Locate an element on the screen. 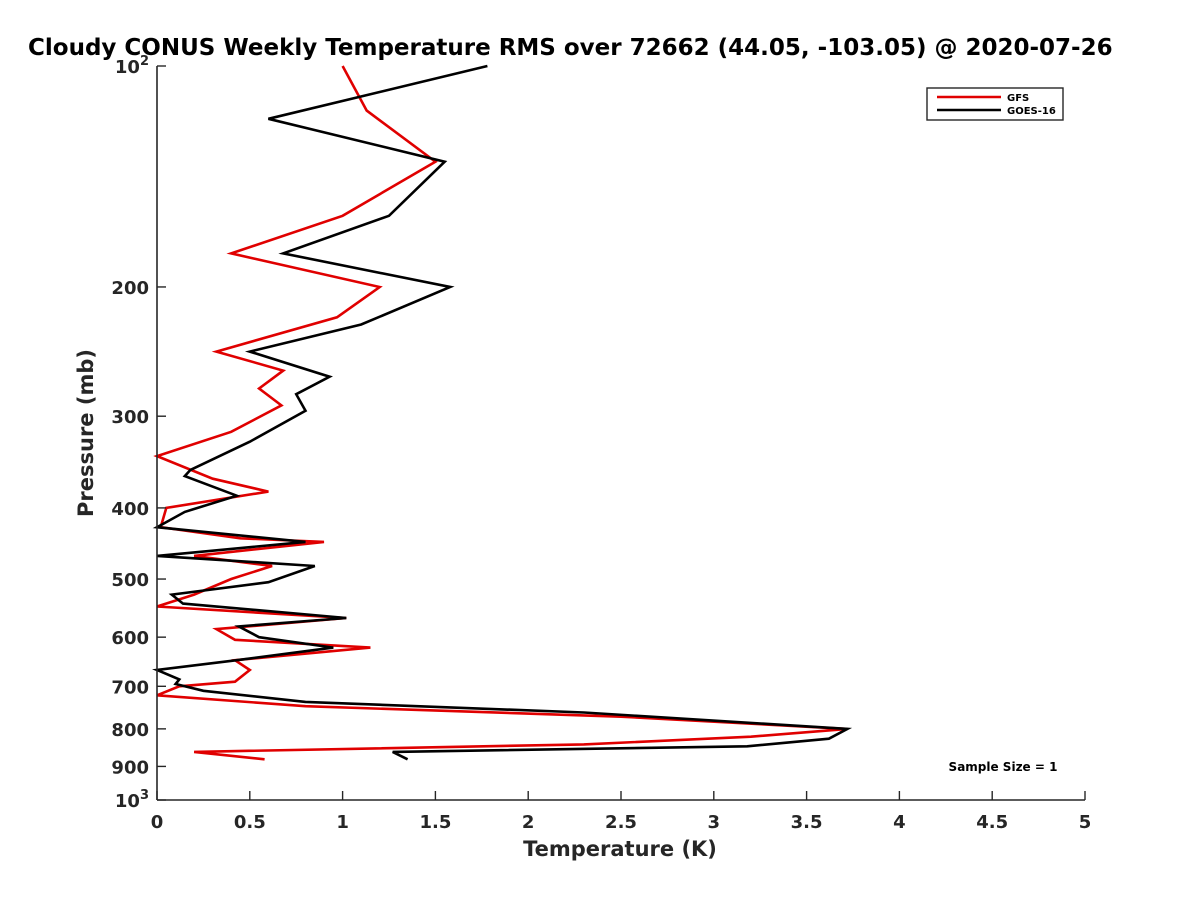 This screenshot has width=1200, height=900. y-tick-label: 900 is located at coordinates (130, 767).